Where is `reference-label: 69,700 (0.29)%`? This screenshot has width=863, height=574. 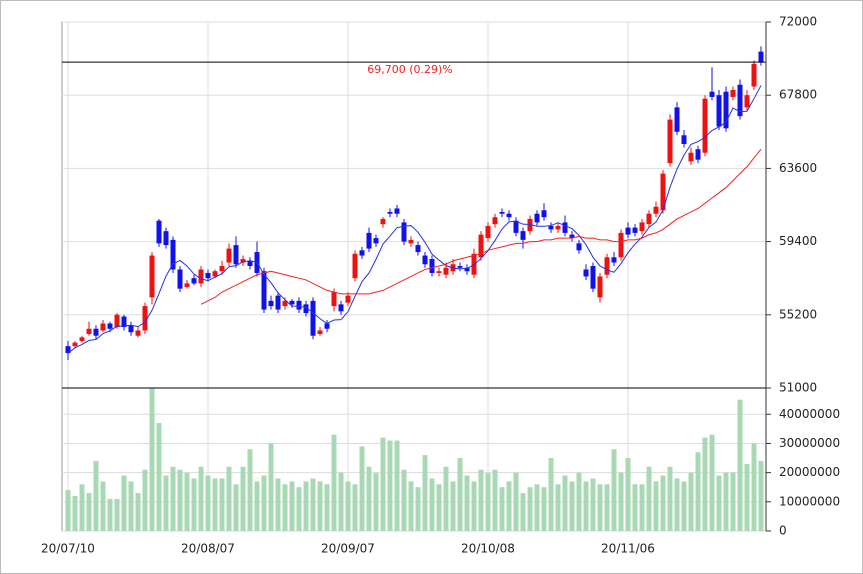
reference-label: 69,700 (0.29)% is located at coordinates (410, 69).